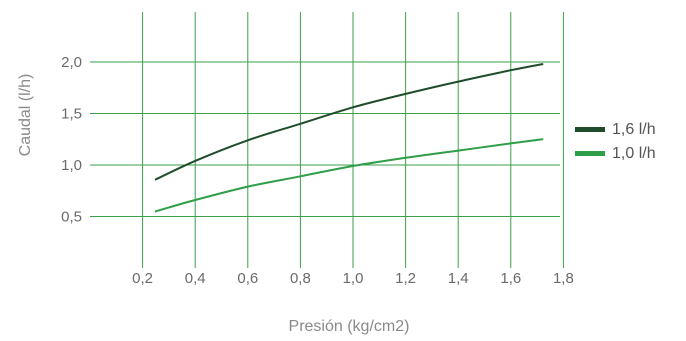 Image resolution: width=686 pixels, height=341 pixels. I want to click on y-tick-label: 1,5, so click(71, 114).